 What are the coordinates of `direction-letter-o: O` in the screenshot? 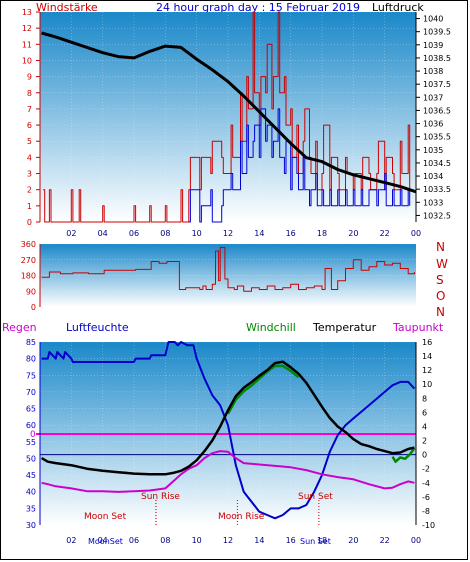 It's located at (440, 296).